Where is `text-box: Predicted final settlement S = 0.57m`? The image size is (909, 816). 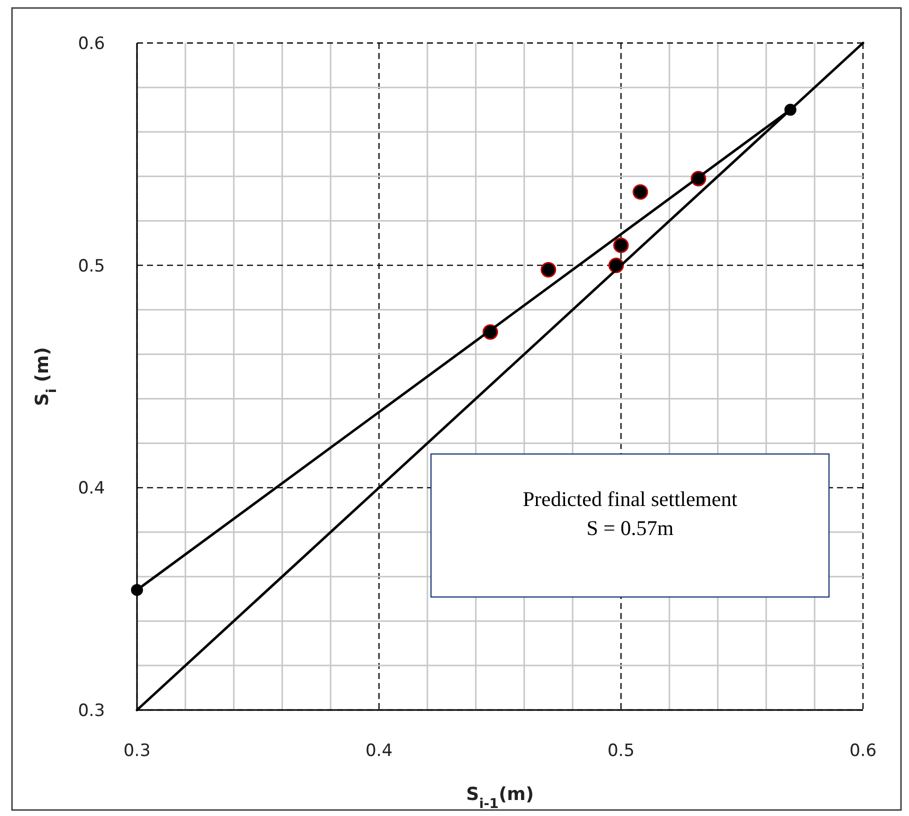
text-box: Predicted final settlement S = 0.57m is located at coordinates (630, 525).